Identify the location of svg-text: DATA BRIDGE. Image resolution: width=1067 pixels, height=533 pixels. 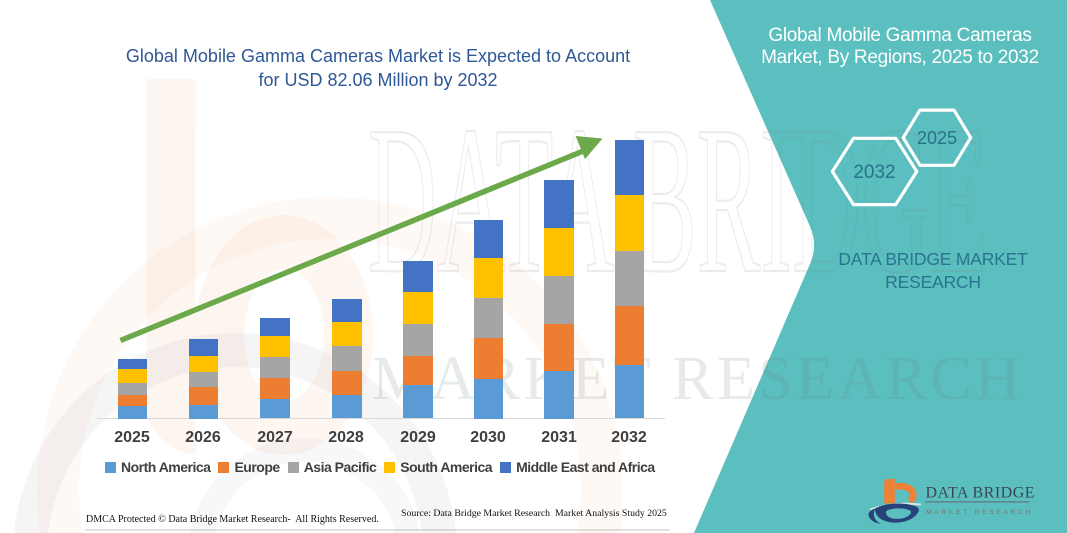
(981, 493).